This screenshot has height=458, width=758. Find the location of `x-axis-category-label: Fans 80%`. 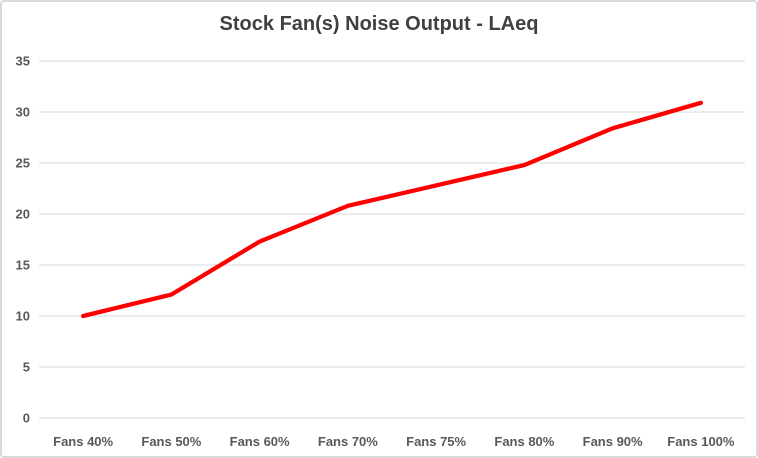

x-axis-category-label: Fans 80% is located at coordinates (524, 441).